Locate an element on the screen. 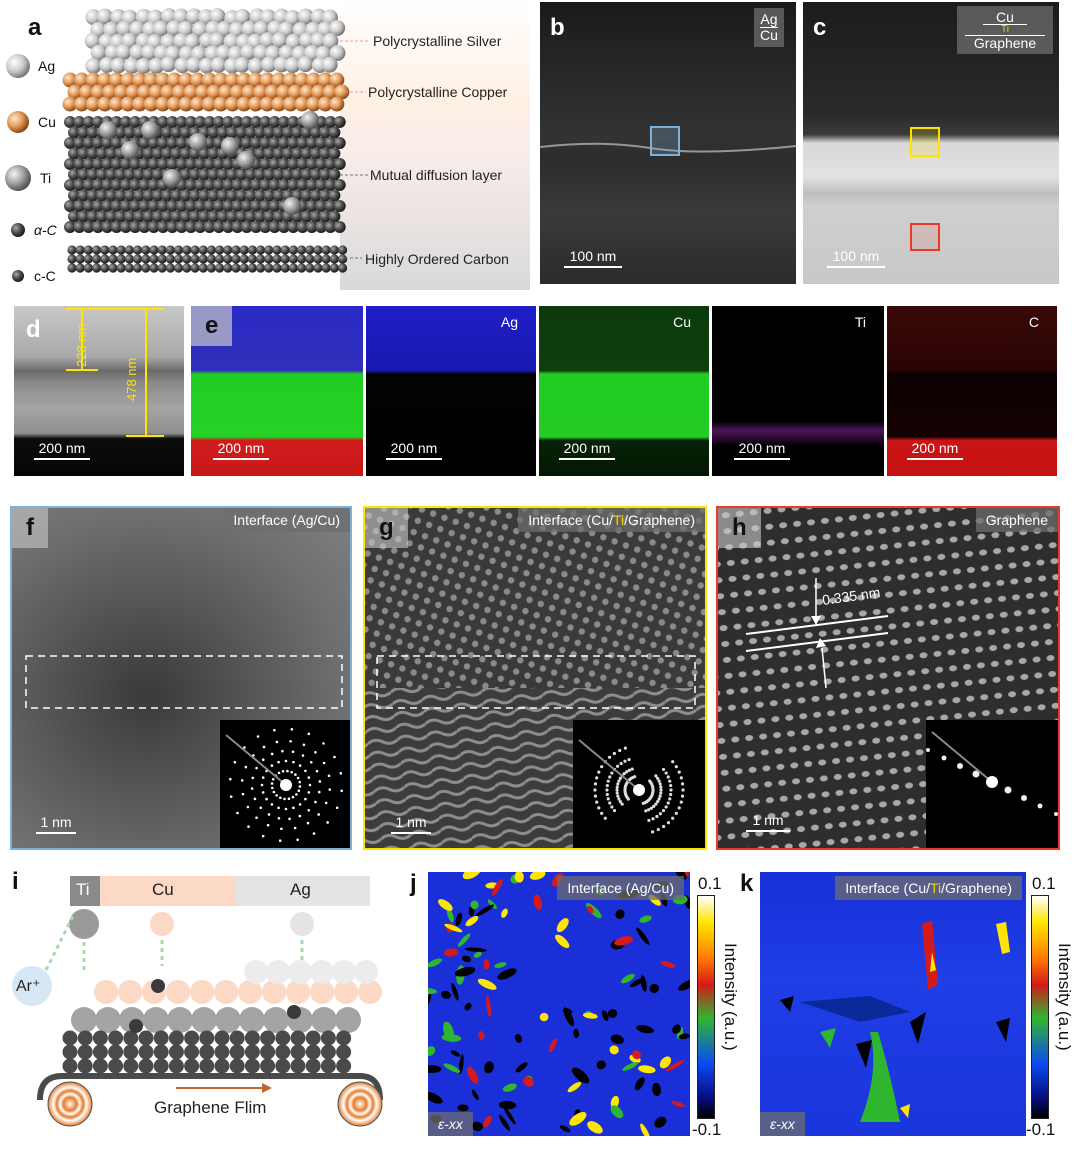  panel-i-ion: Ar⁺ is located at coordinates (28, 986).